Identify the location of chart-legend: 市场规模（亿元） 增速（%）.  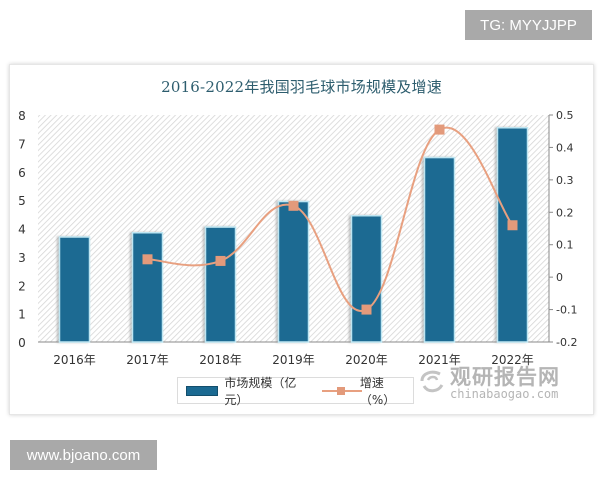
(295, 391).